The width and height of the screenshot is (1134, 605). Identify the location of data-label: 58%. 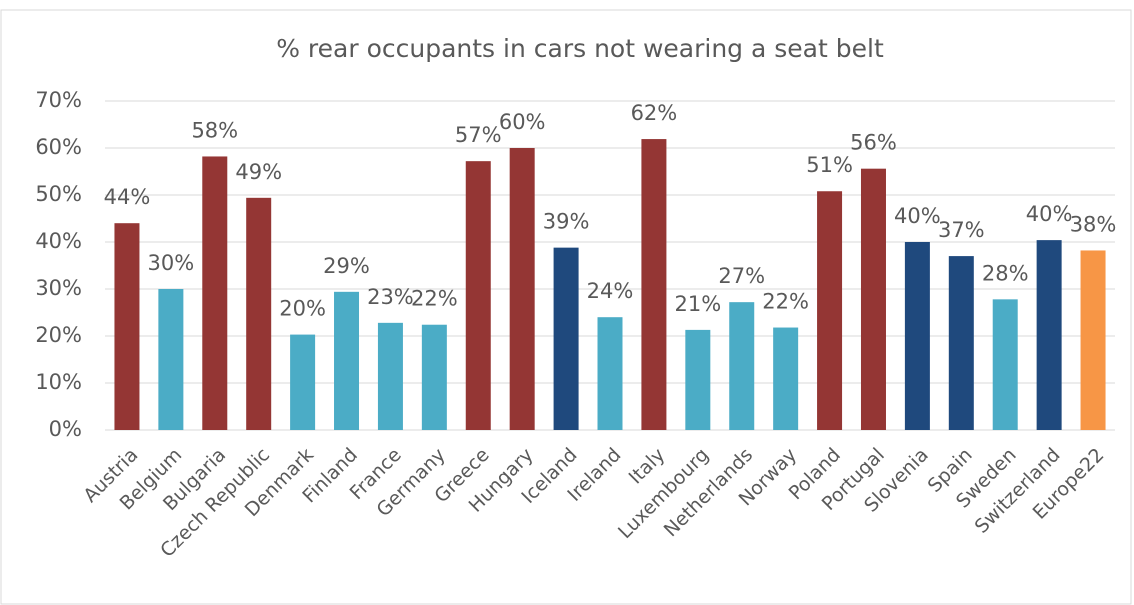
(214, 130).